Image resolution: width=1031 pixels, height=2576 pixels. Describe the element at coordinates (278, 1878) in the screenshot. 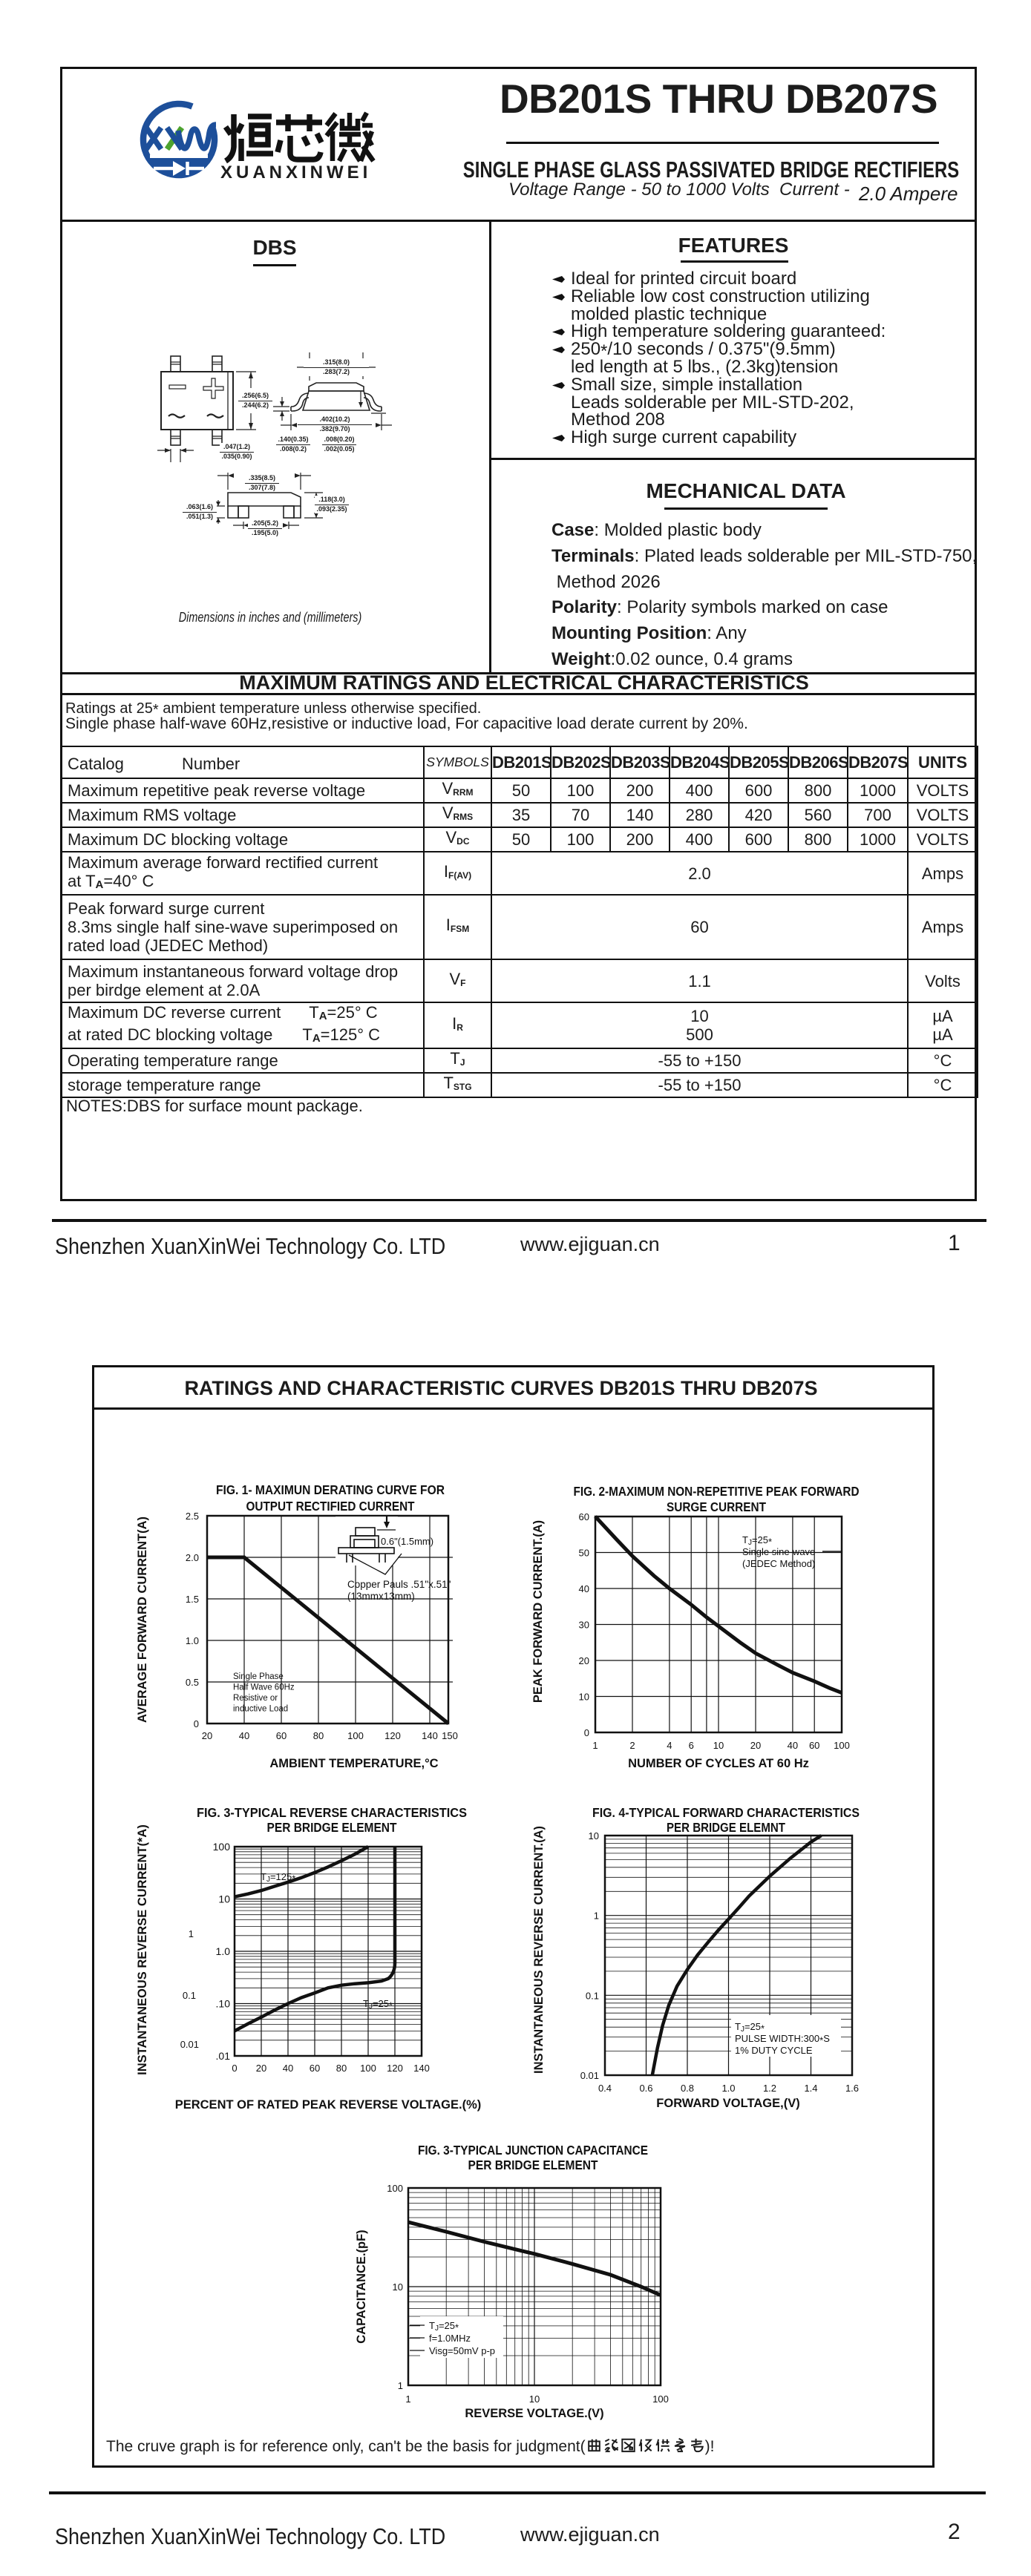

I see `svg-text: TJ=125*` at that location.